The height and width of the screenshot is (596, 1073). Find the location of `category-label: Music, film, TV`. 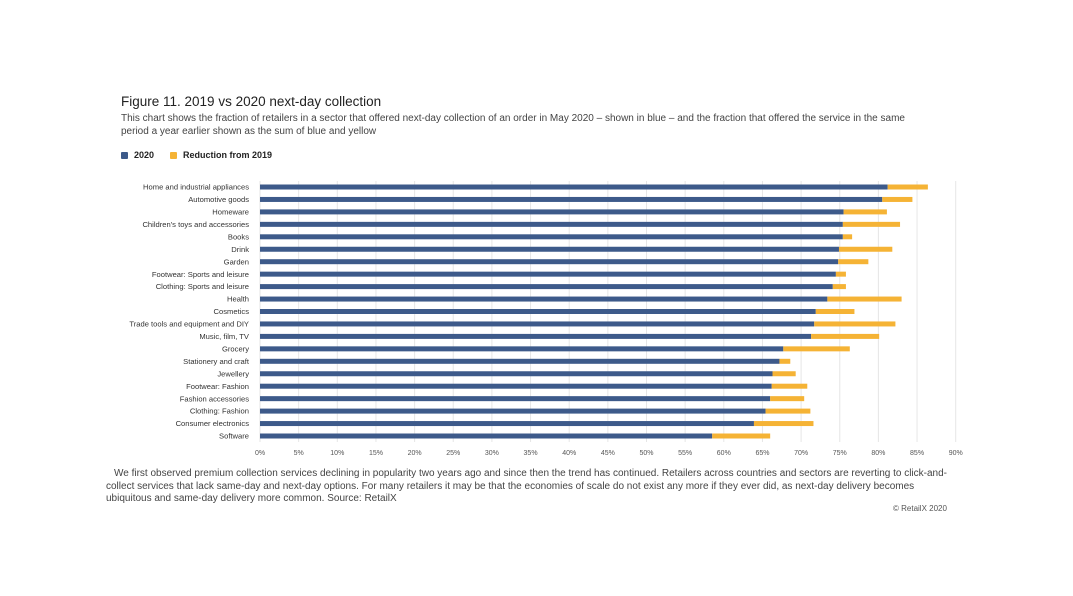

category-label: Music, film, TV is located at coordinates (224, 336).